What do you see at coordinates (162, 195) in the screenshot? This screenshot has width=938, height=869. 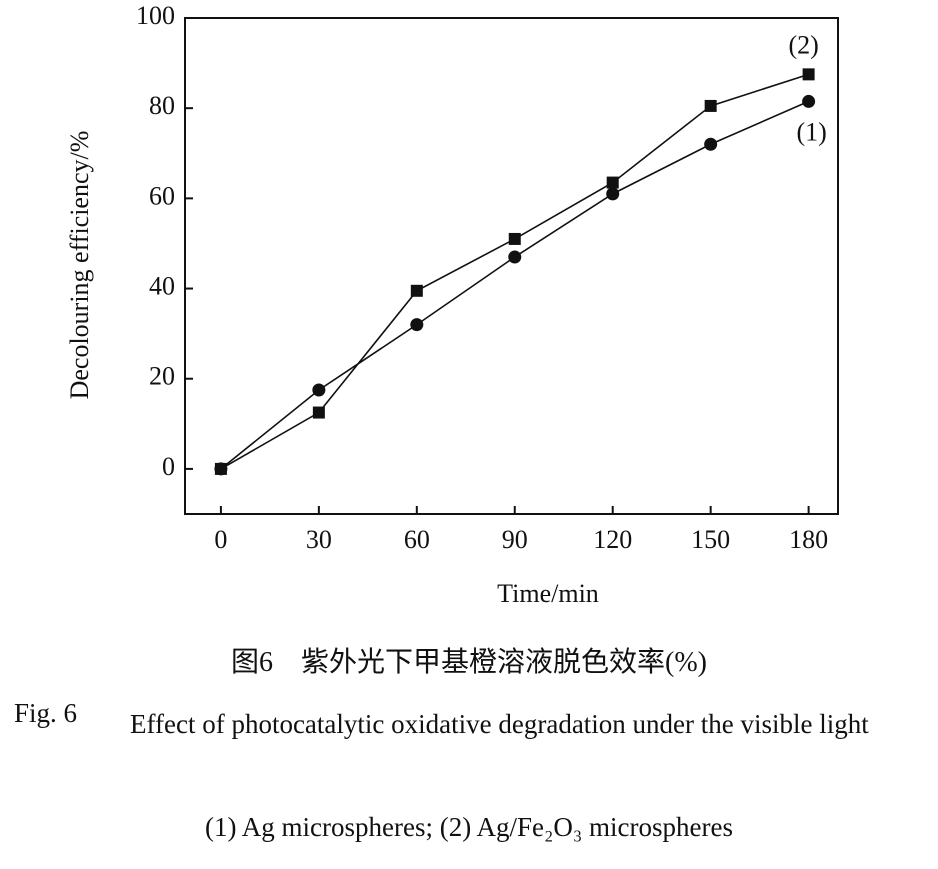 I see `y-tick-label: 60` at bounding box center [162, 195].